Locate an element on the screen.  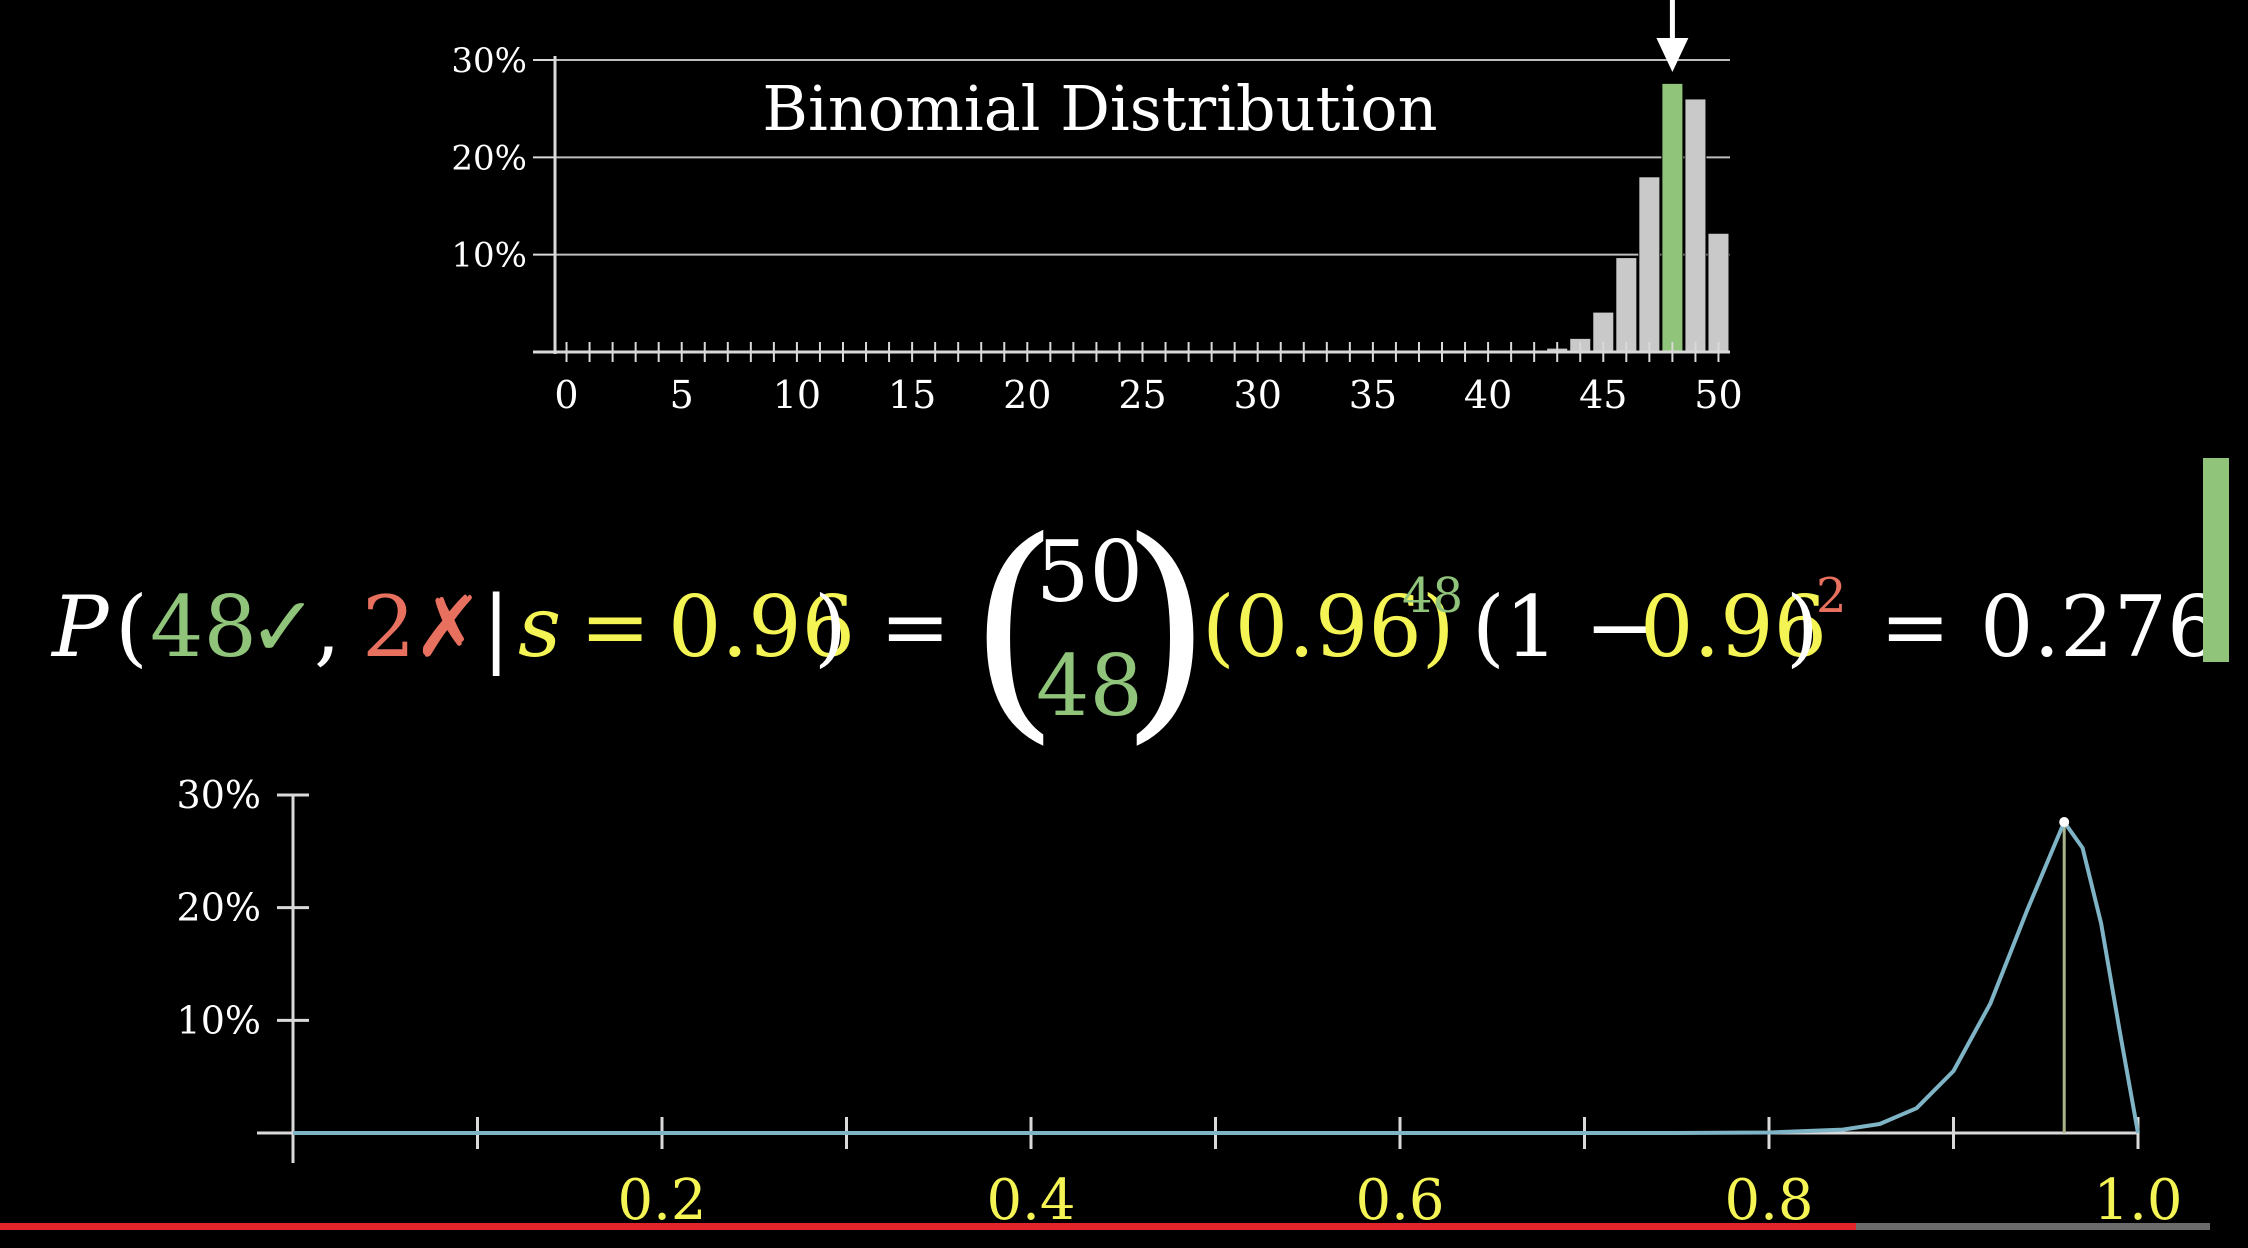
x-tick-label: 35 is located at coordinates (1373, 395).